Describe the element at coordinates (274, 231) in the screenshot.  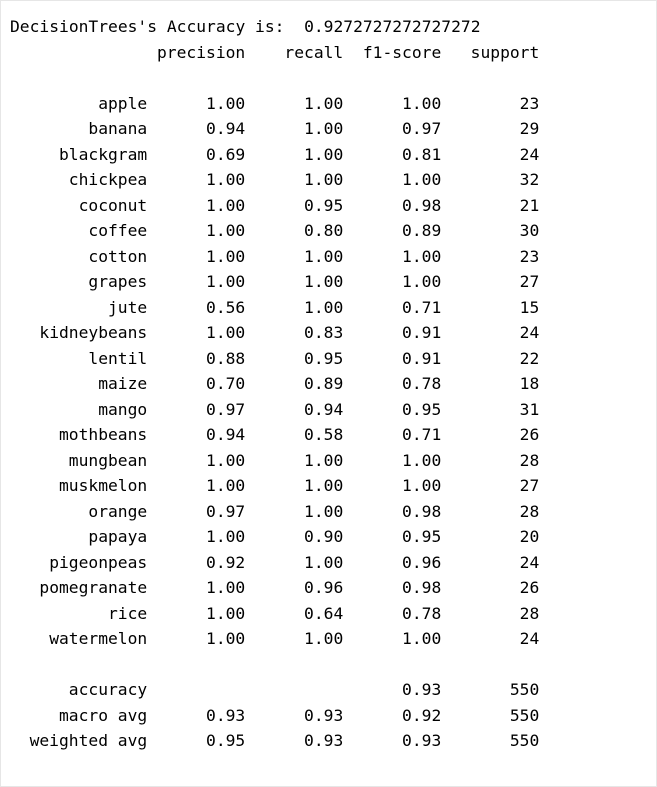
I see `table-row: coffee 1.00 0.80 0.89 30` at that location.